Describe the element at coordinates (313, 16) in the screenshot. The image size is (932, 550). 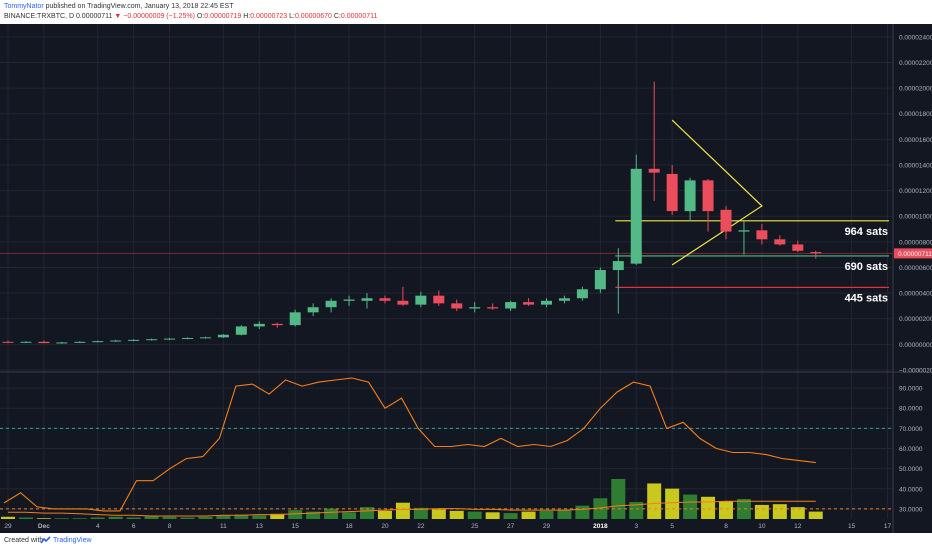
I see `low-value: 0.00000670` at that location.